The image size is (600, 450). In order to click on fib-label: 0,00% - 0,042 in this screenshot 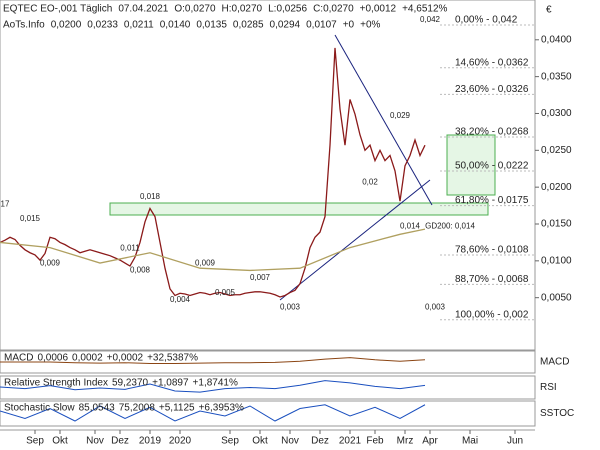, I will do `click(486, 20)`.